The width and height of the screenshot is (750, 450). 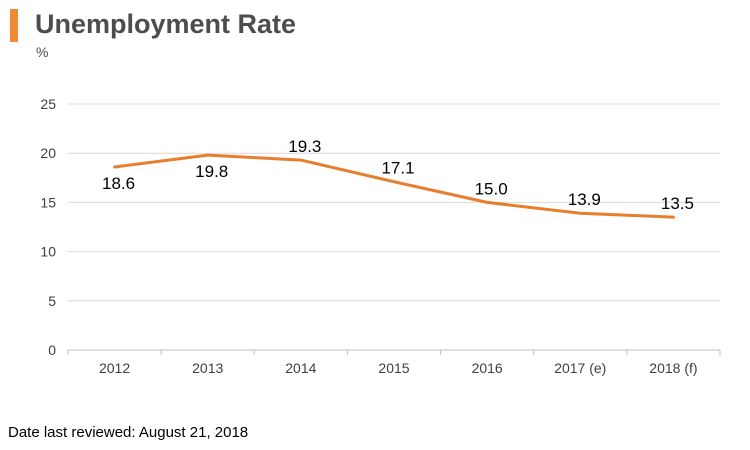 I want to click on data-label: 13.5, so click(x=677, y=203).